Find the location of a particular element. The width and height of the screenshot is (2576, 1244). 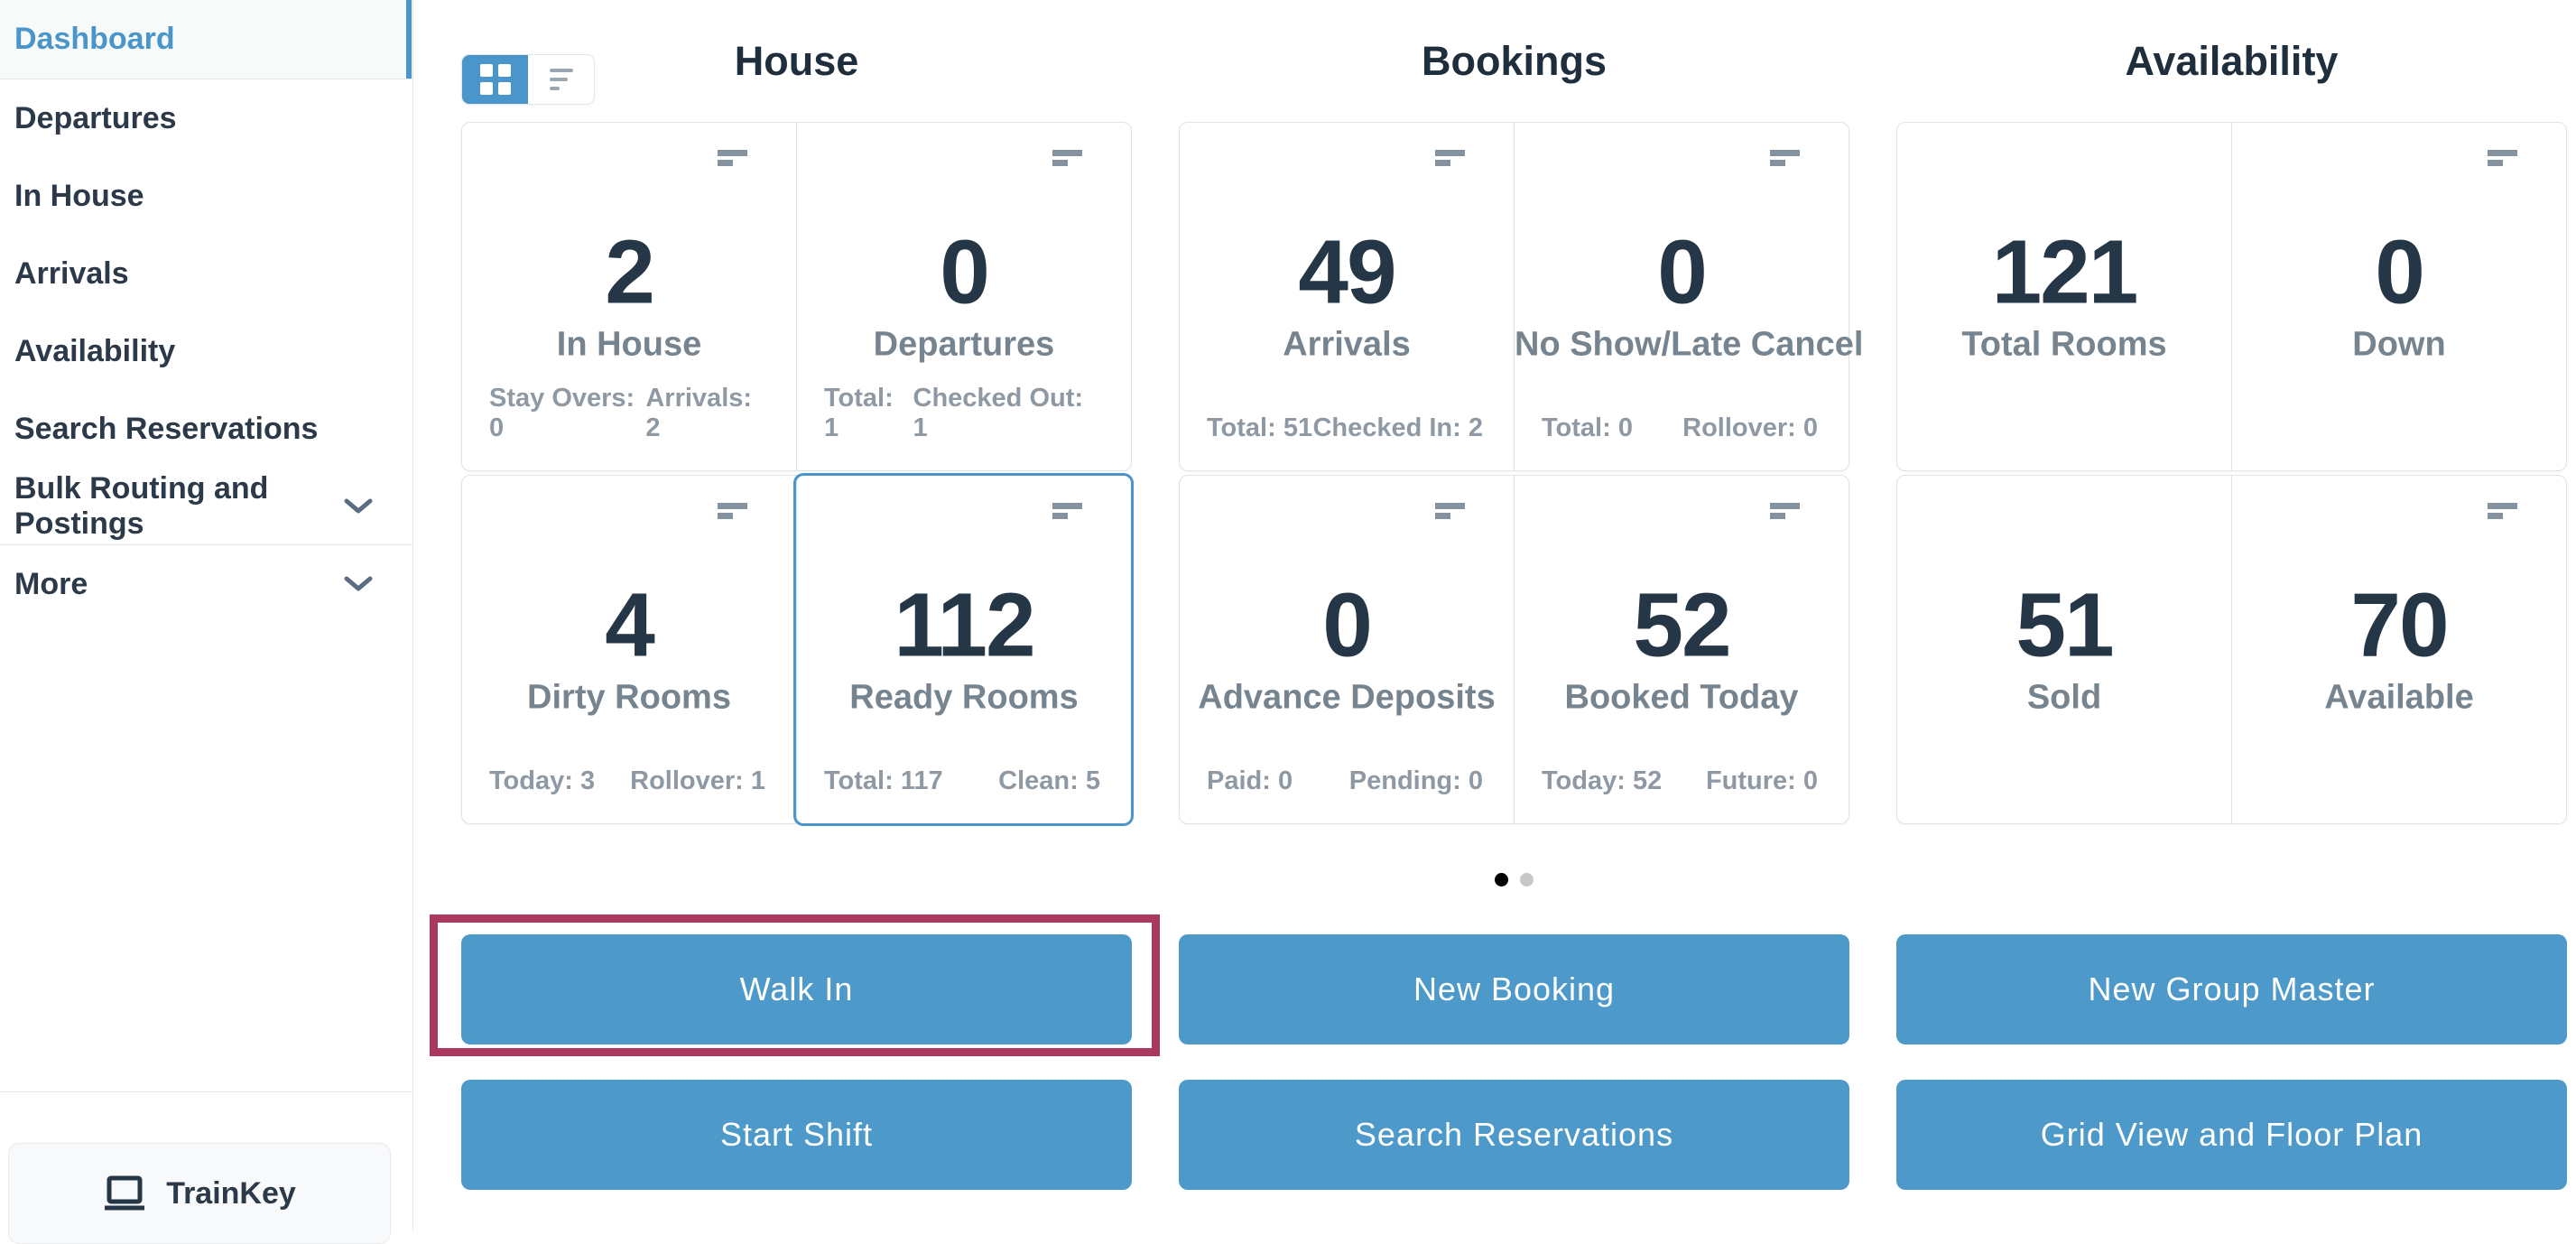

stat-value: 2 is located at coordinates (630, 272).